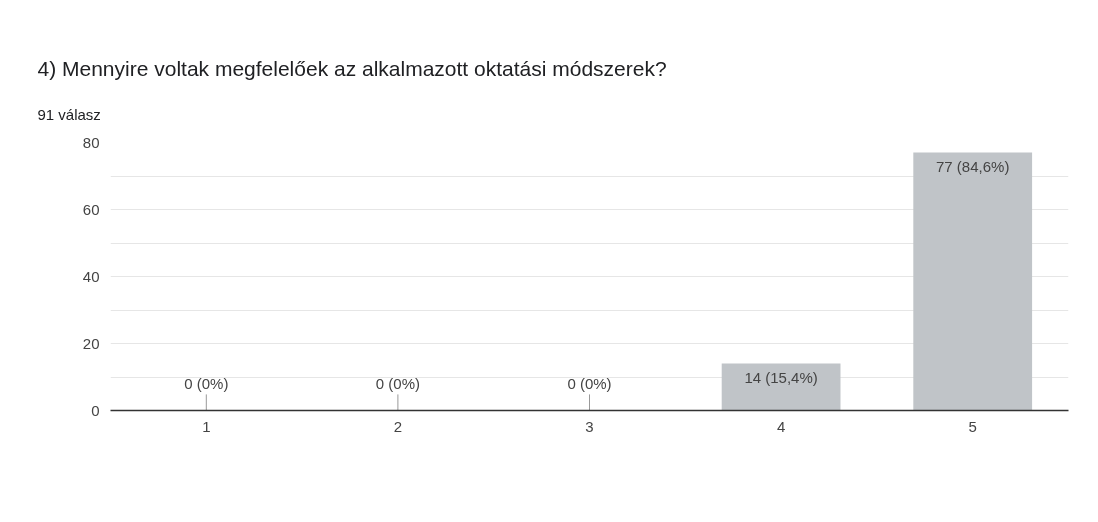 This screenshot has width=1098, height=522. What do you see at coordinates (972, 426) in the screenshot?
I see `x-tick-label: 5` at bounding box center [972, 426].